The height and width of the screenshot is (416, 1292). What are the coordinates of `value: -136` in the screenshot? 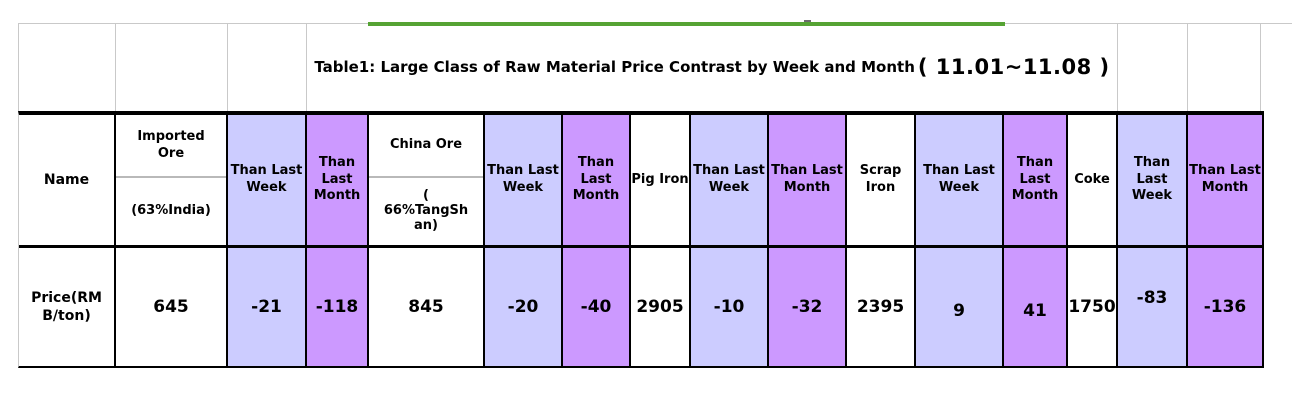 It's located at (1225, 307).